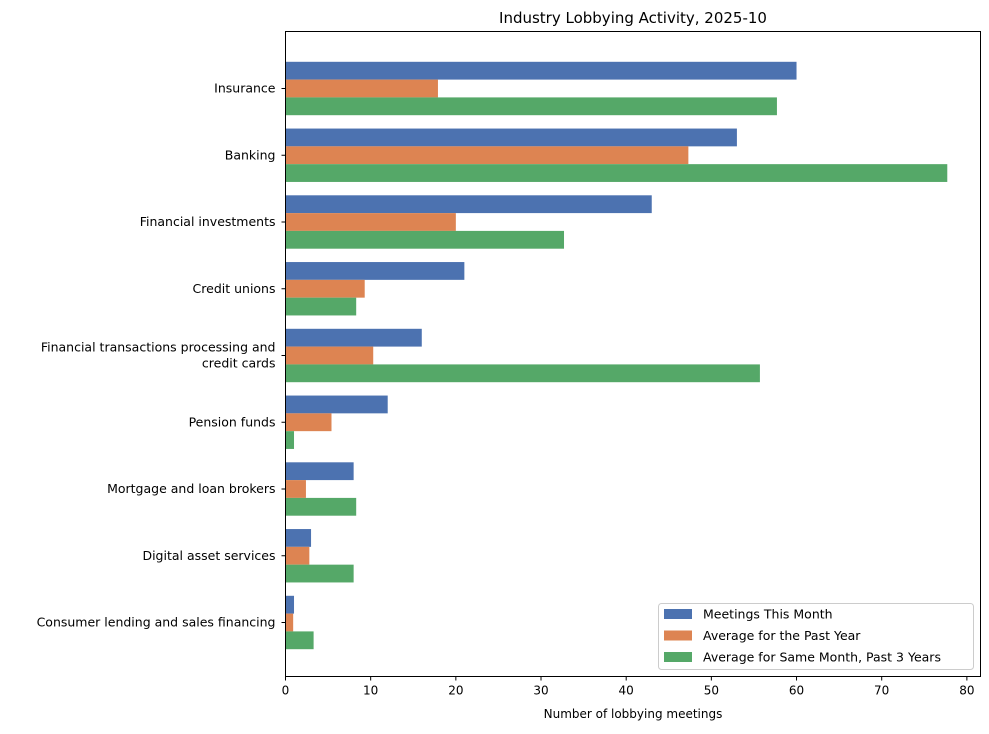  Describe the element at coordinates (796, 691) in the screenshot. I see `x-tick-label: 60` at that location.